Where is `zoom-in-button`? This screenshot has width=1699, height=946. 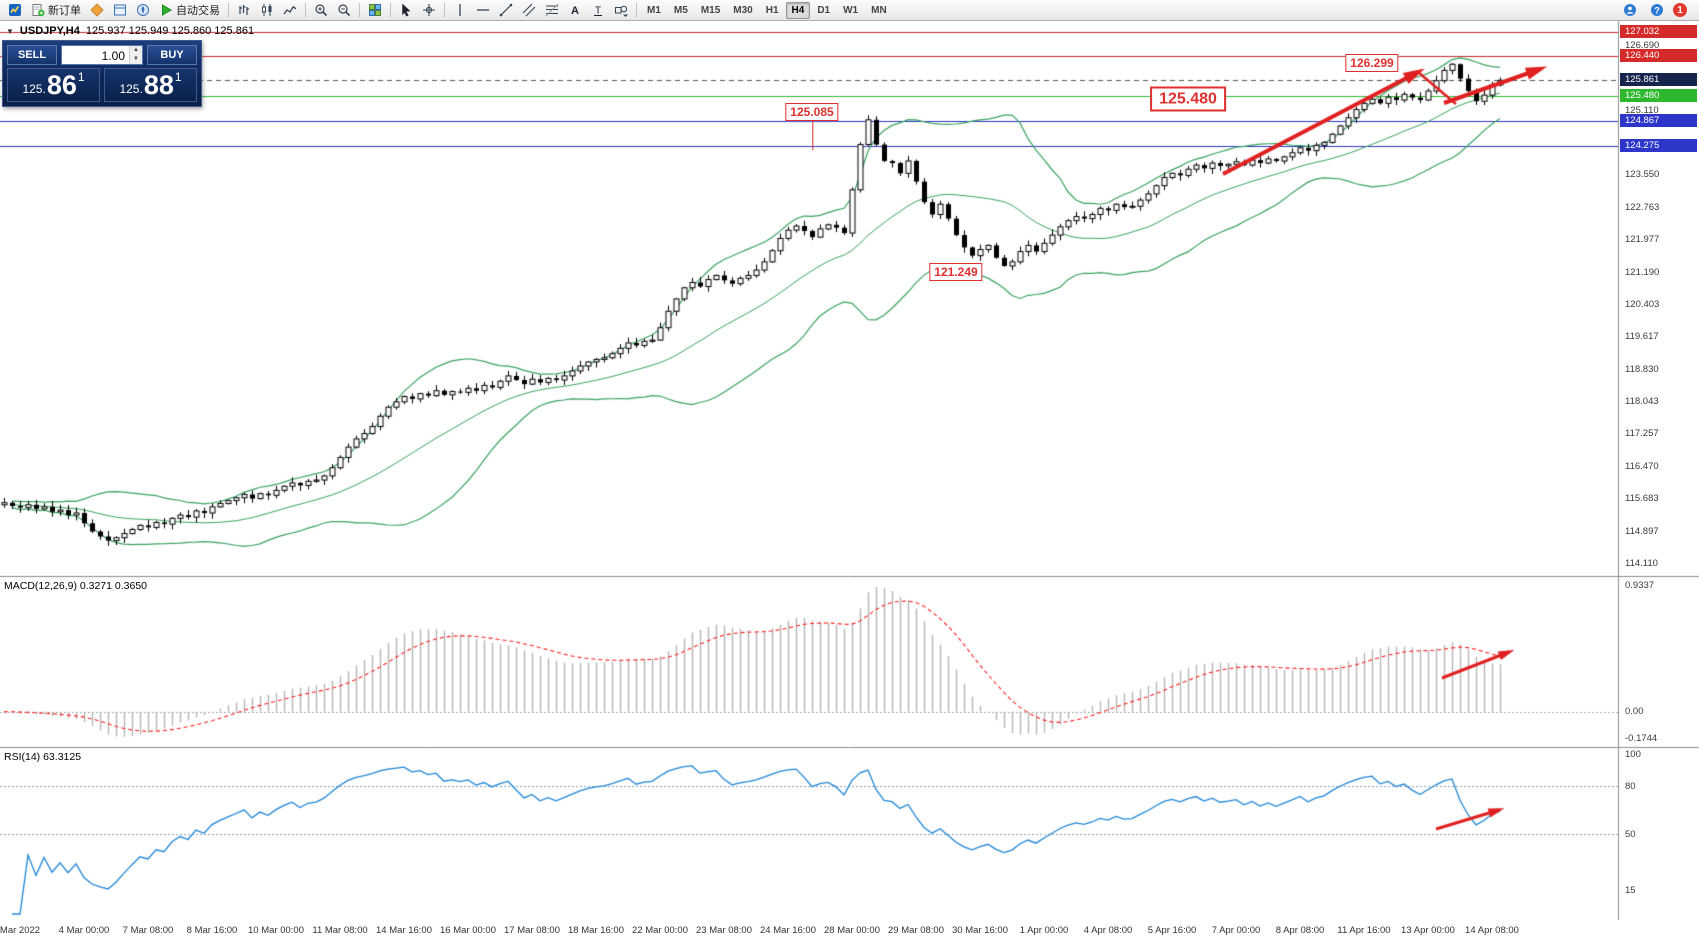 zoom-in-button is located at coordinates (321, 10).